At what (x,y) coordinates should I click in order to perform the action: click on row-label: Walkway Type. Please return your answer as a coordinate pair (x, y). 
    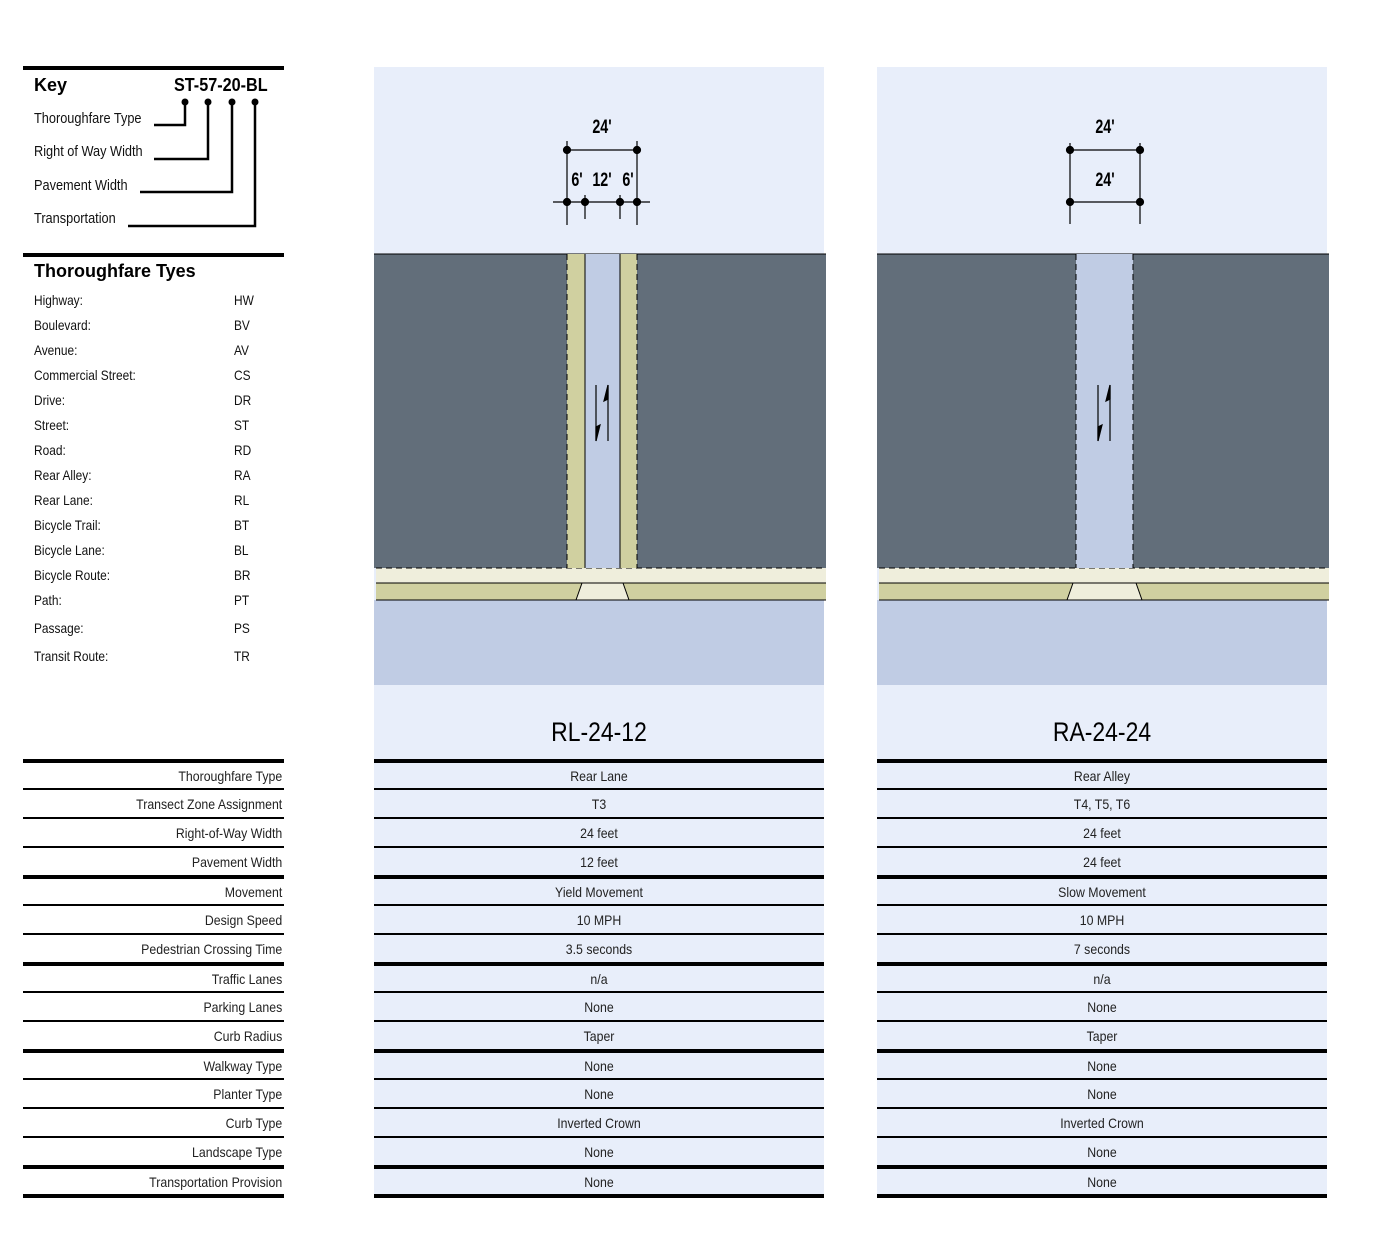
    Looking at the image, I should click on (243, 1066).